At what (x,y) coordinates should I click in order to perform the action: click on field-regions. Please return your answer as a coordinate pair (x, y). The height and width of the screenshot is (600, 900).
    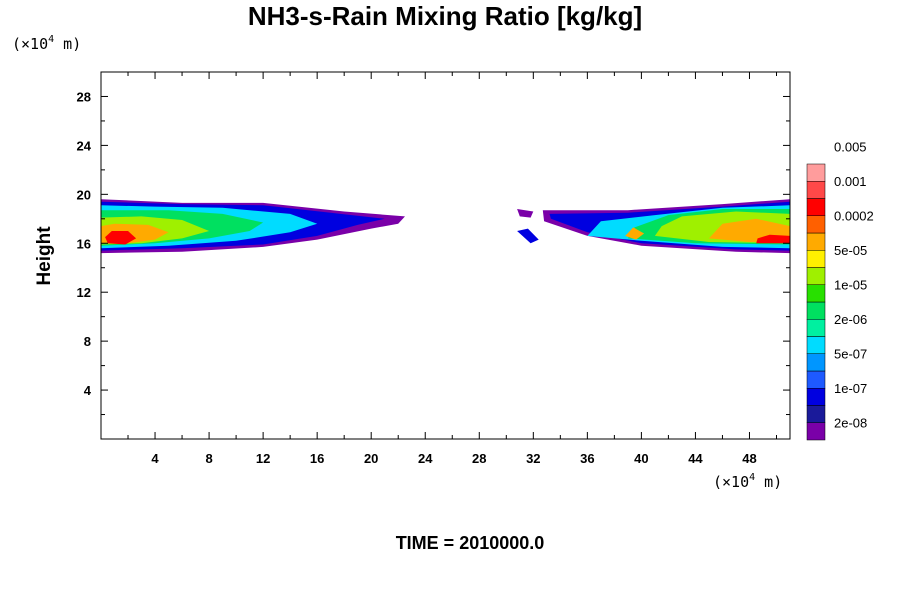
    Looking at the image, I should click on (445, 226).